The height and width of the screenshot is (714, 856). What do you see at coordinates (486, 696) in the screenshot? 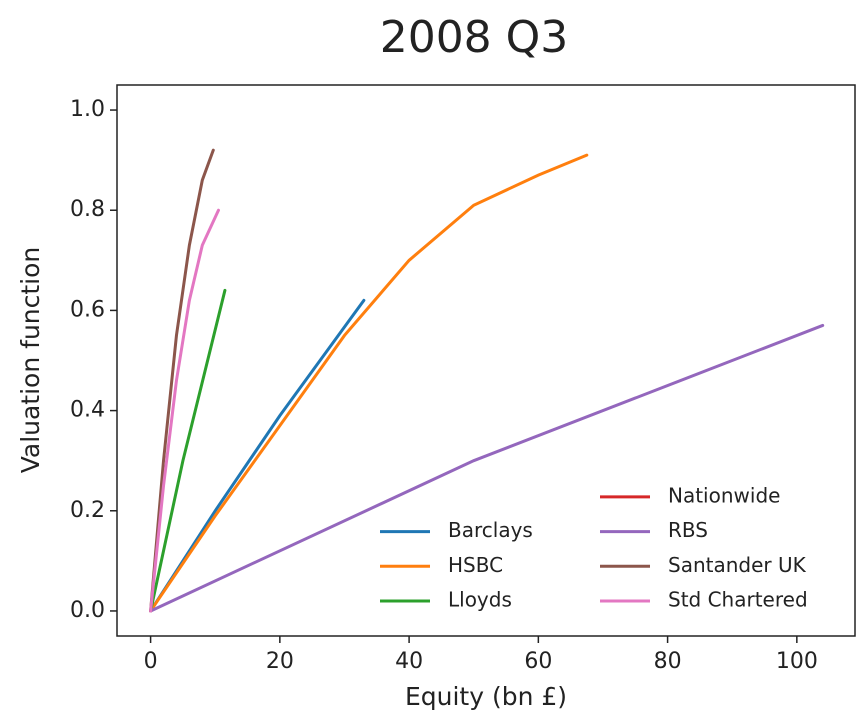
I see `x-axis-label: Equity (bn £)` at bounding box center [486, 696].